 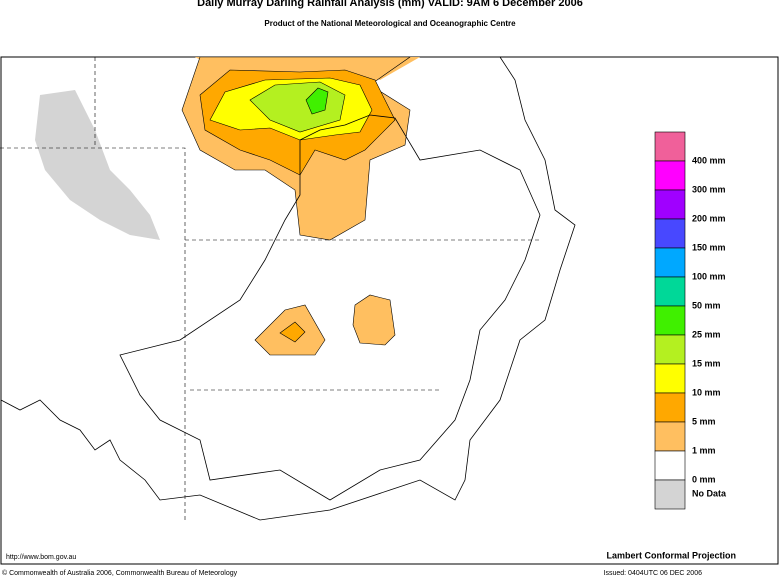 I want to click on legend-label: 200 mm, so click(x=709, y=218).